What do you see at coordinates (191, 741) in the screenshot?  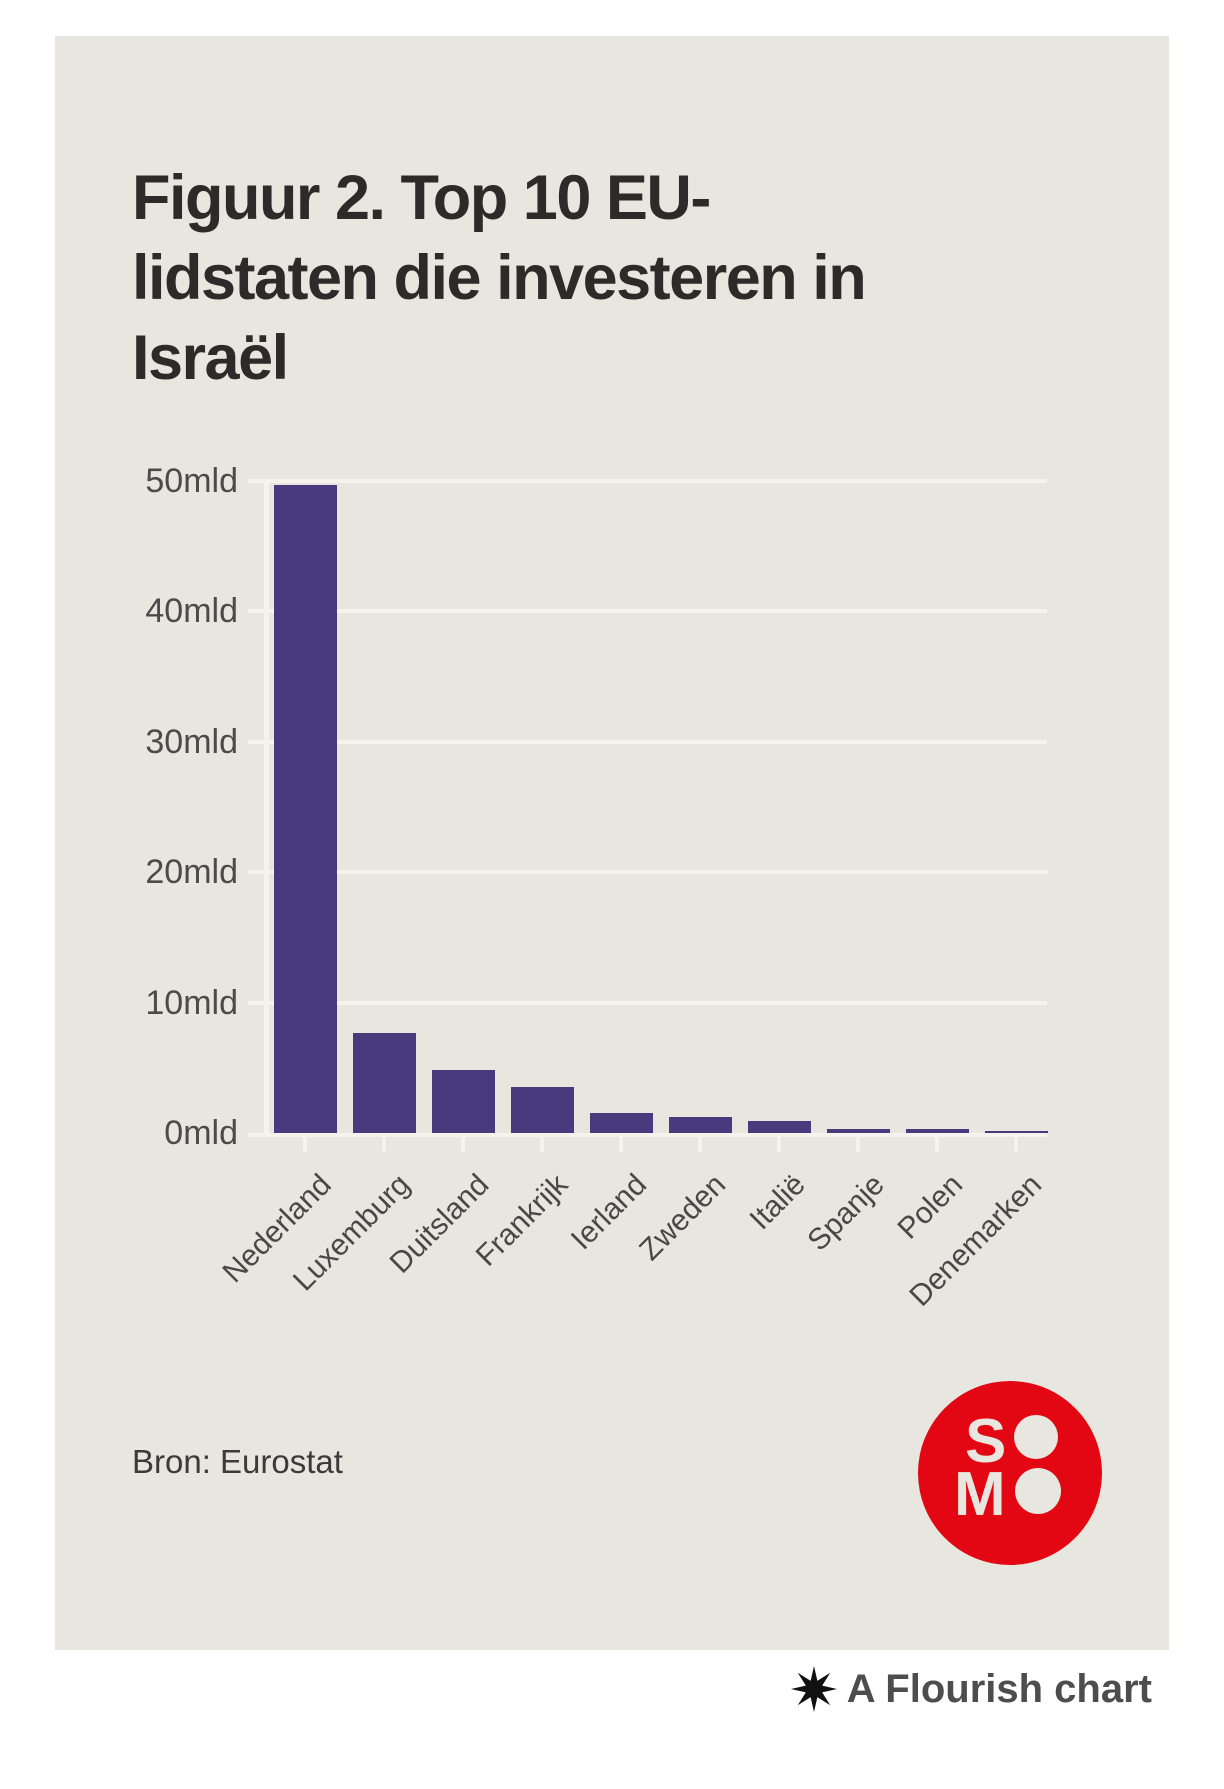 I see `y-axis-label-30mld: 30mld` at bounding box center [191, 741].